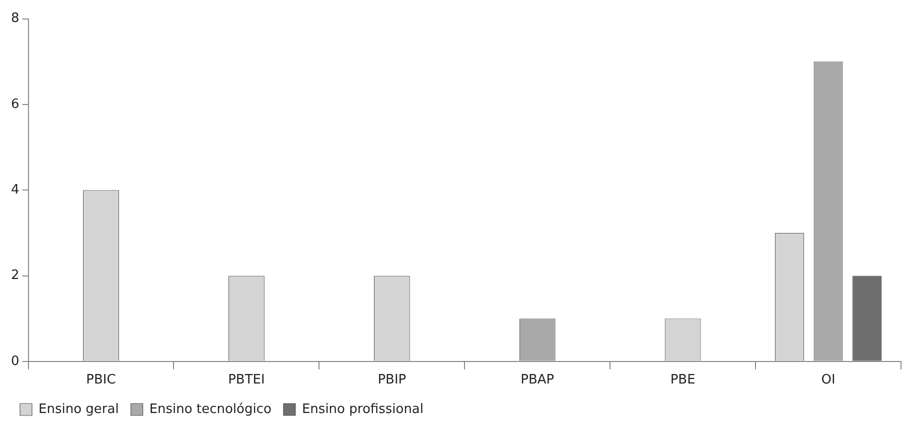  What do you see at coordinates (363, 409) in the screenshot?
I see `legend-label: Ensino profissional` at bounding box center [363, 409].